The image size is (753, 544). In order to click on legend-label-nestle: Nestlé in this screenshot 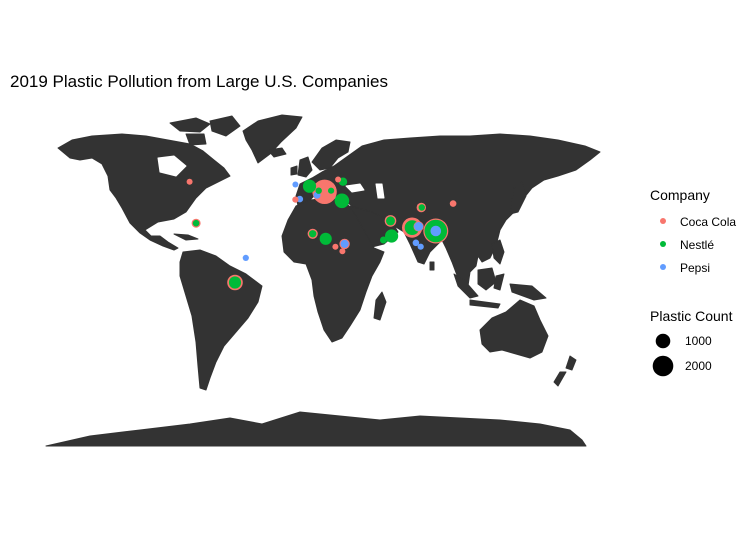, I will do `click(697, 245)`.